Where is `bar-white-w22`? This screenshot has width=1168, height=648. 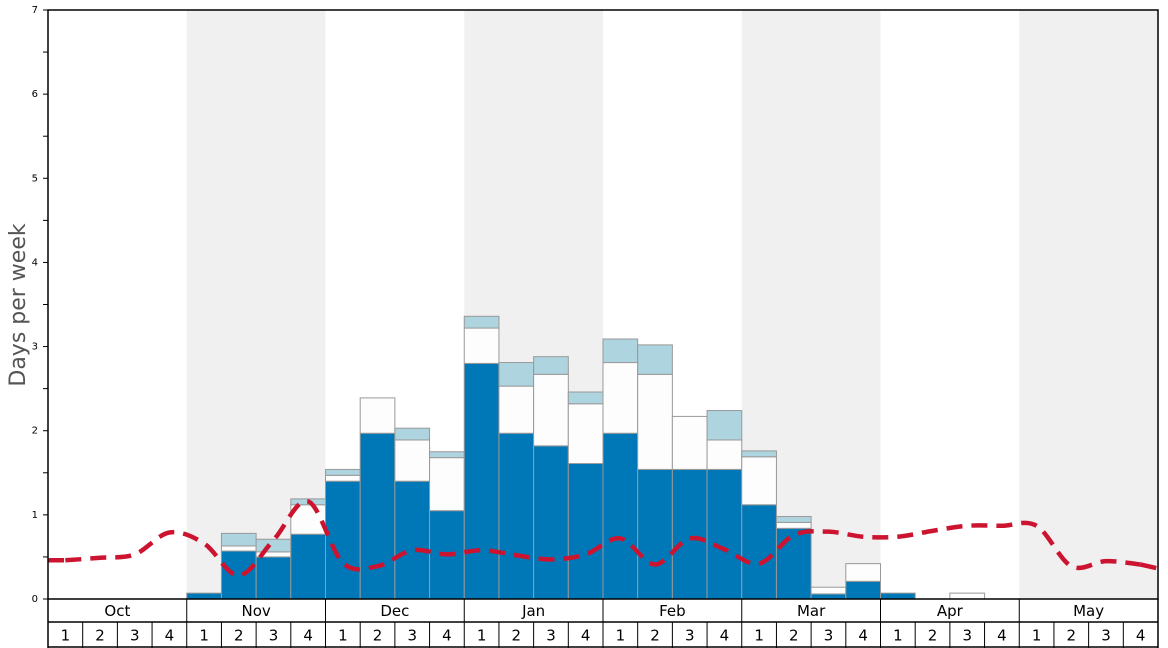 bar-white-w22 is located at coordinates (793, 525).